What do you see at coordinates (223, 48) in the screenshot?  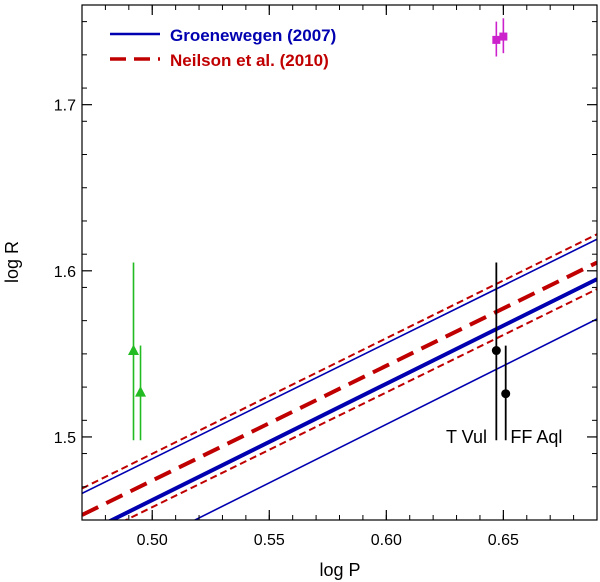 I see `legend: Groenewegen (2007) Neilson et al. (2010)` at bounding box center [223, 48].